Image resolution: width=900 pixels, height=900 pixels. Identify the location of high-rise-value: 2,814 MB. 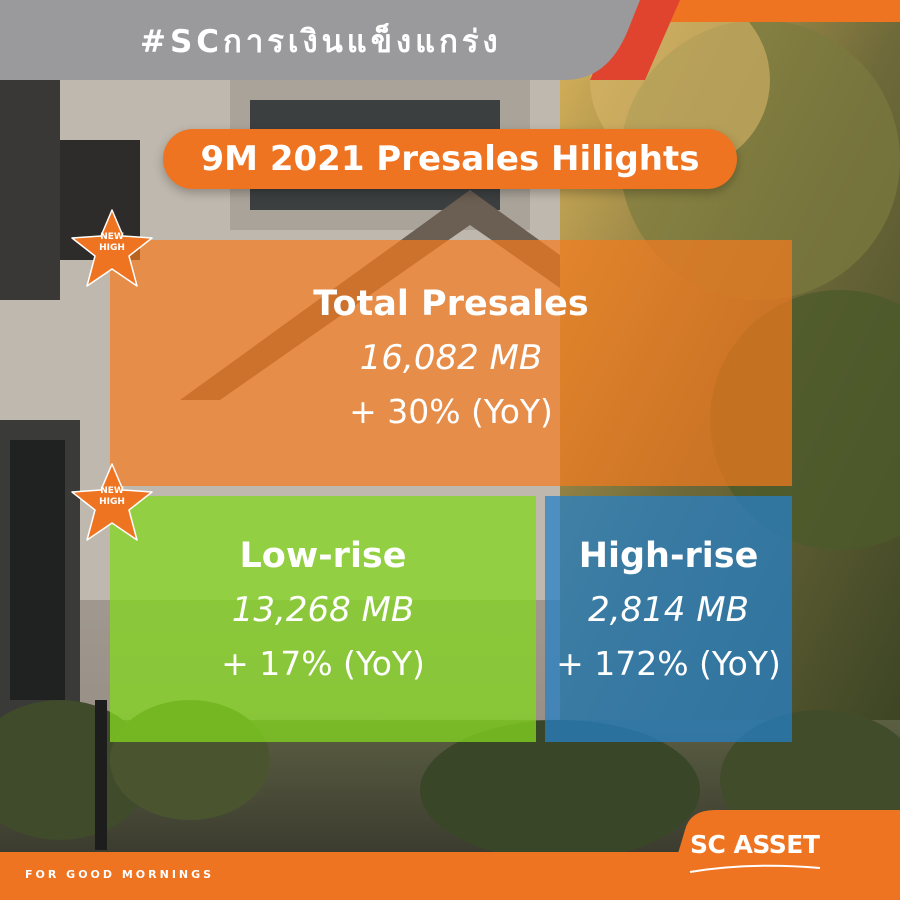
(668, 610).